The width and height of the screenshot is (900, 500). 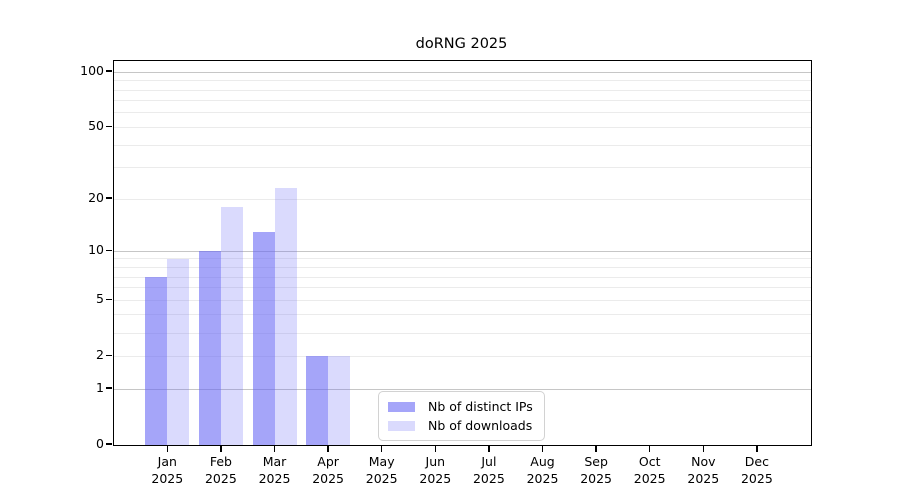 What do you see at coordinates (488, 470) in the screenshot?
I see `x-tick-label: Jul 2025` at bounding box center [488, 470].